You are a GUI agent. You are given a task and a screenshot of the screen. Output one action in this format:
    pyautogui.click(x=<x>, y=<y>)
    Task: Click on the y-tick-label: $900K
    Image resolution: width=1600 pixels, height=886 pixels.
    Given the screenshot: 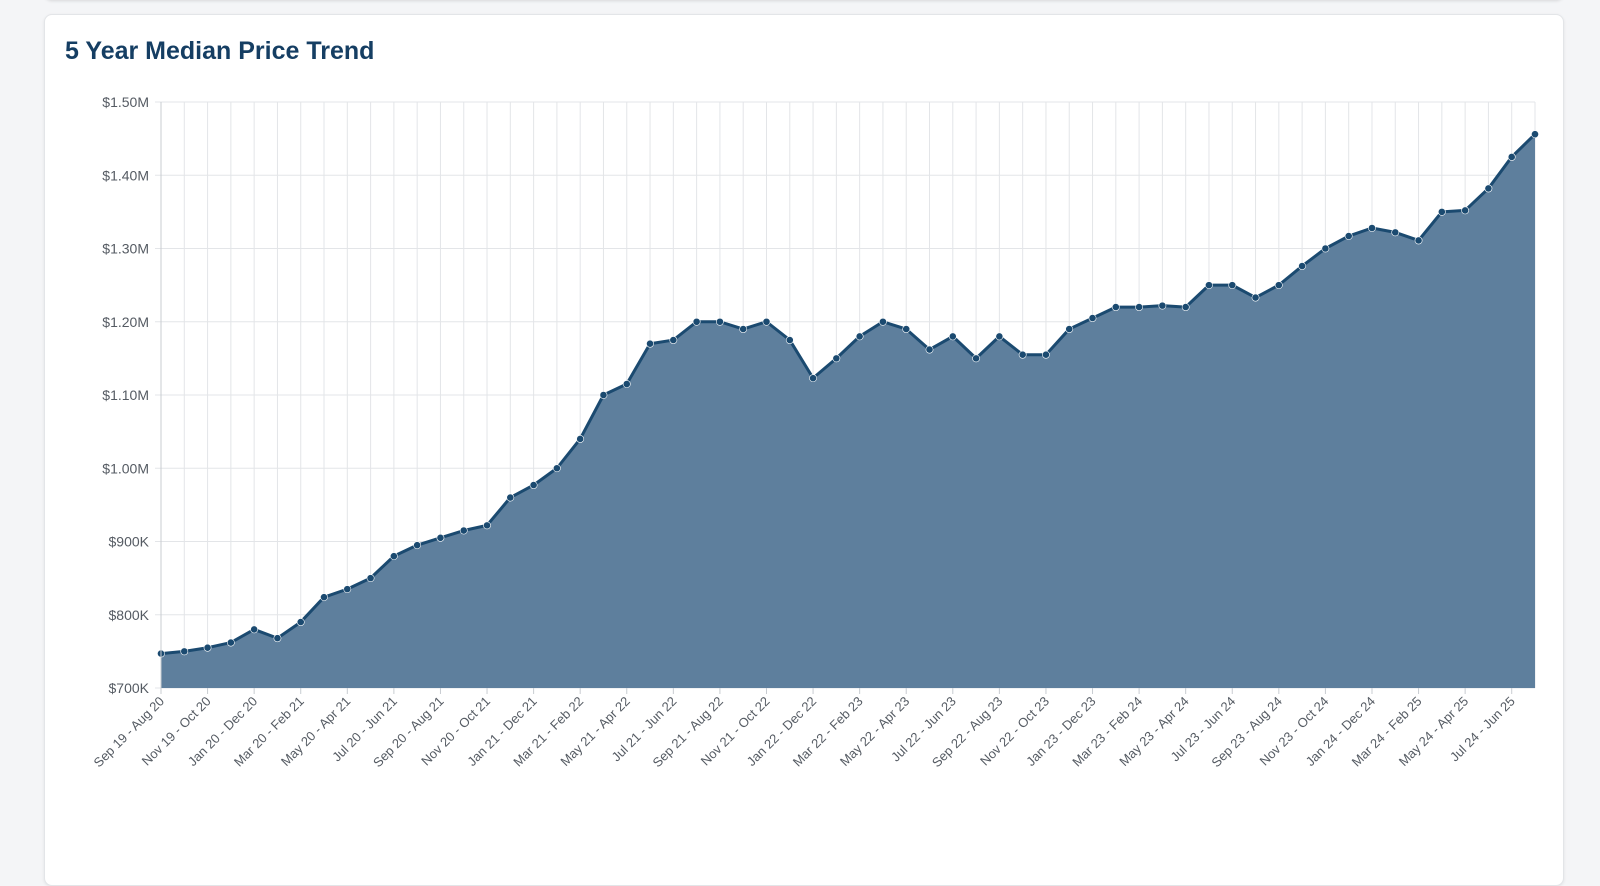 What is the action you would take?
    pyautogui.click(x=129, y=542)
    